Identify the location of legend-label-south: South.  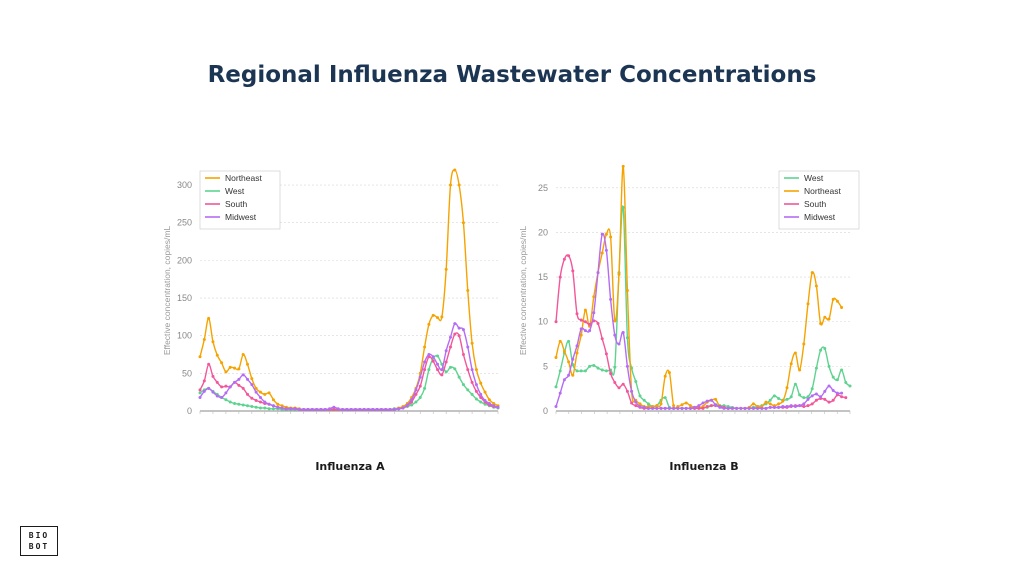
(815, 204).